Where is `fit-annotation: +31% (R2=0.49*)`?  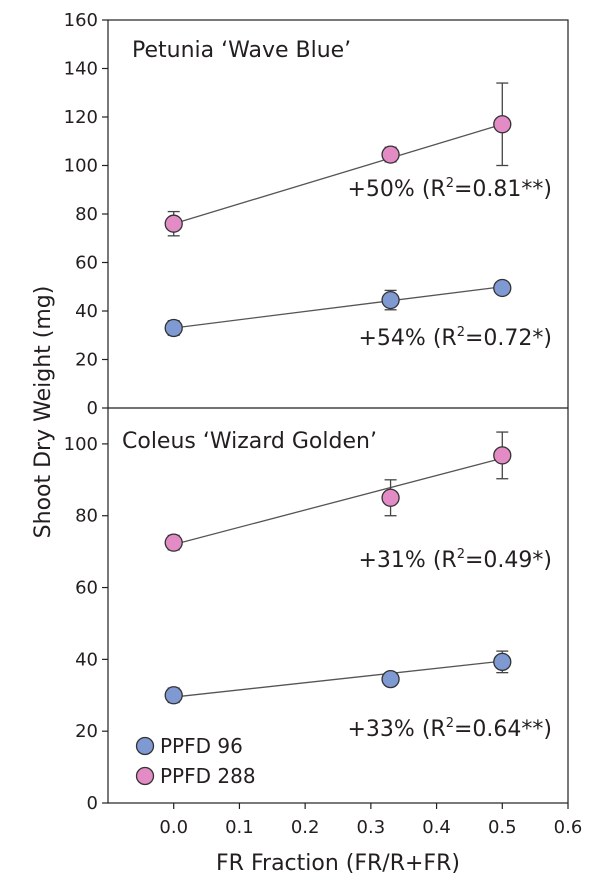 fit-annotation: +31% (R2=0.49*) is located at coordinates (456, 560).